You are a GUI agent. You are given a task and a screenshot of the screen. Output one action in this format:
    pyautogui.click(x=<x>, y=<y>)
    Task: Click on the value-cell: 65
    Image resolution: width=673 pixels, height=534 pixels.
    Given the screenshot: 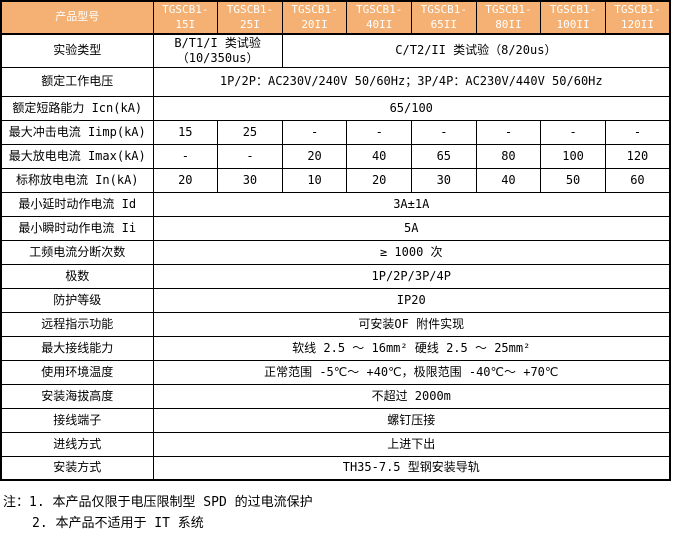 What is the action you would take?
    pyautogui.click(x=444, y=156)
    